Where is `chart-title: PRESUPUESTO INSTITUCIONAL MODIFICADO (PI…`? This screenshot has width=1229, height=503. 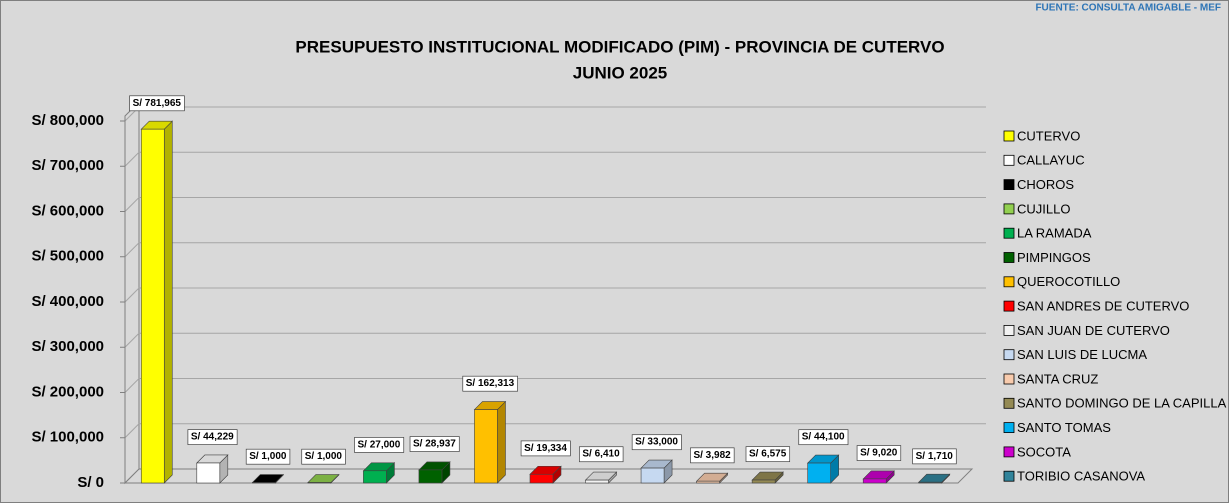
chart-title: PRESUPUESTO INSTITUCIONAL MODIFICADO (PI… is located at coordinates (619, 46).